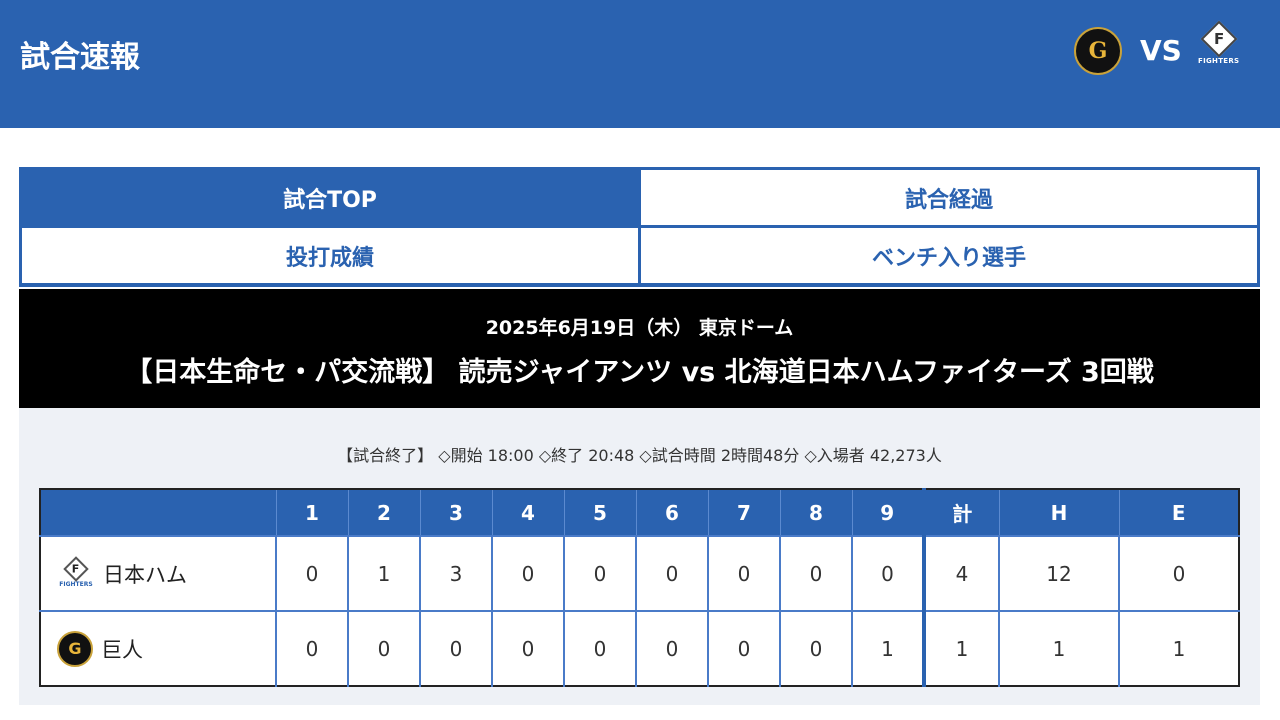 The width and height of the screenshot is (1280, 720). What do you see at coordinates (145, 574) in the screenshot?
I see `team-name: 日本ハム` at bounding box center [145, 574].